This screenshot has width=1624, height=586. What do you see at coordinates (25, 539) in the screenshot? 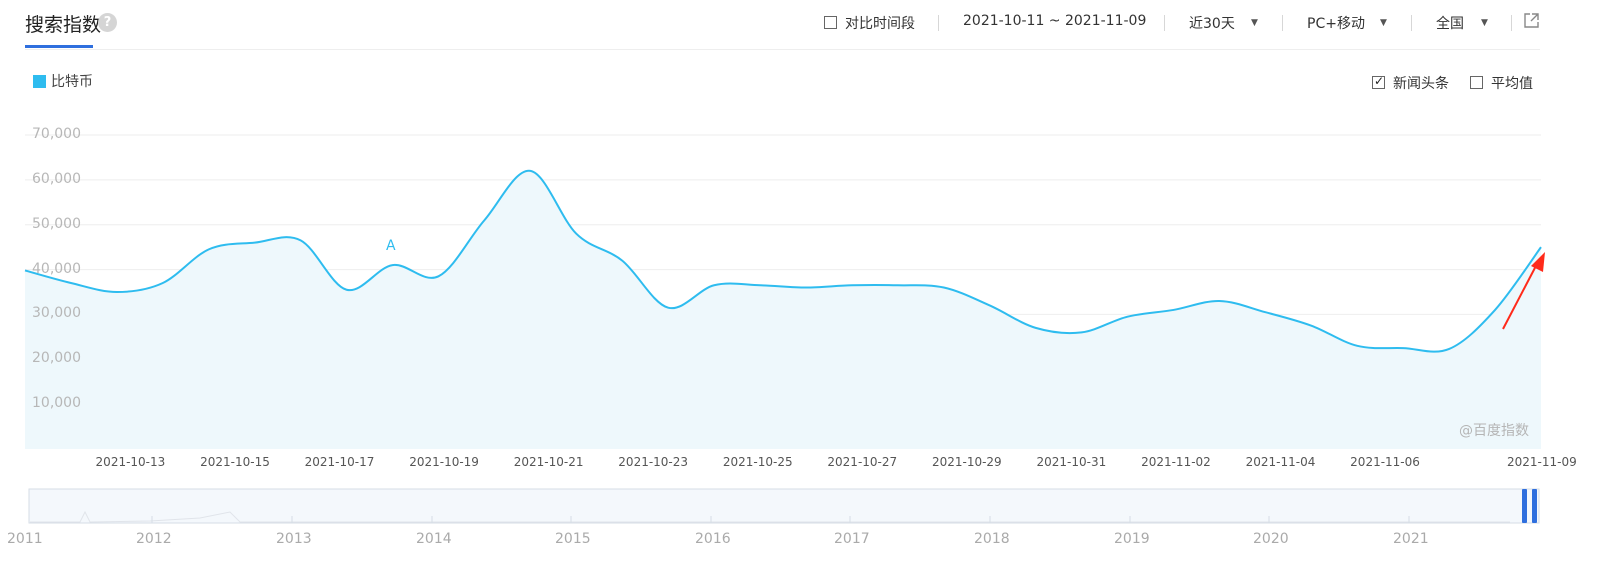
I see `year-label: 2011` at bounding box center [25, 539].